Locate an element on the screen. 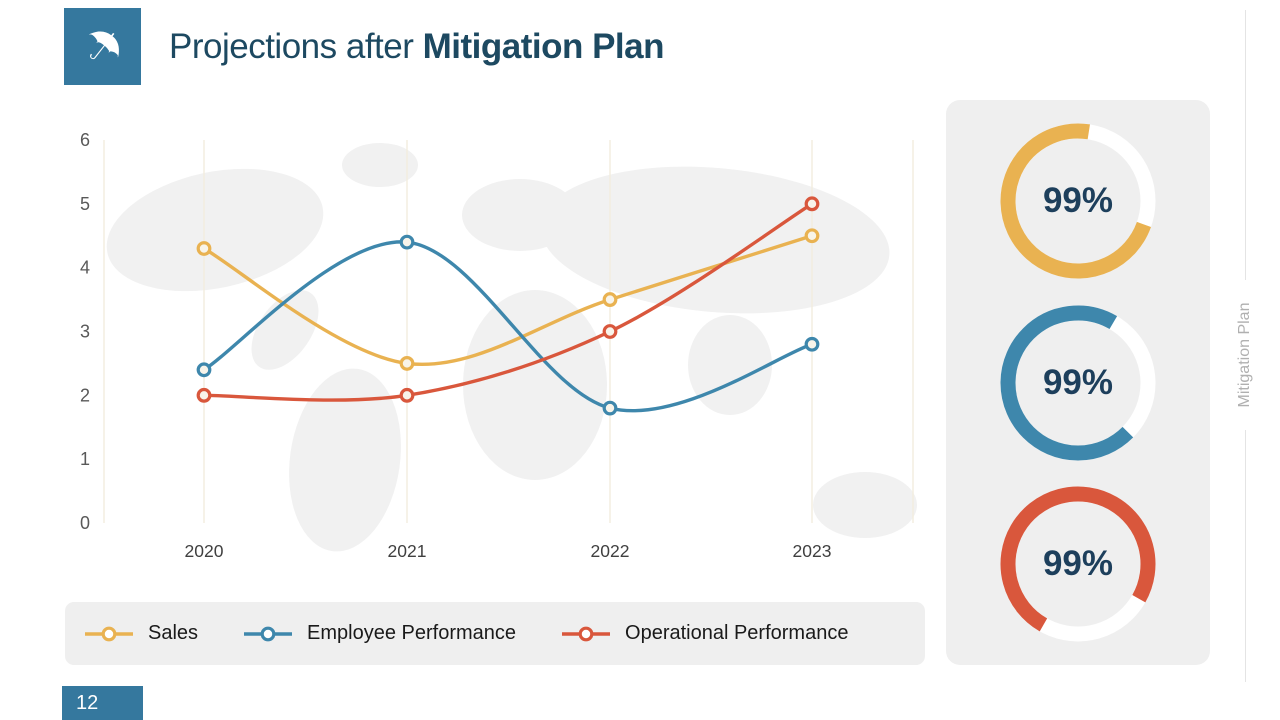  legend-item: Operational Performance is located at coordinates (705, 633).